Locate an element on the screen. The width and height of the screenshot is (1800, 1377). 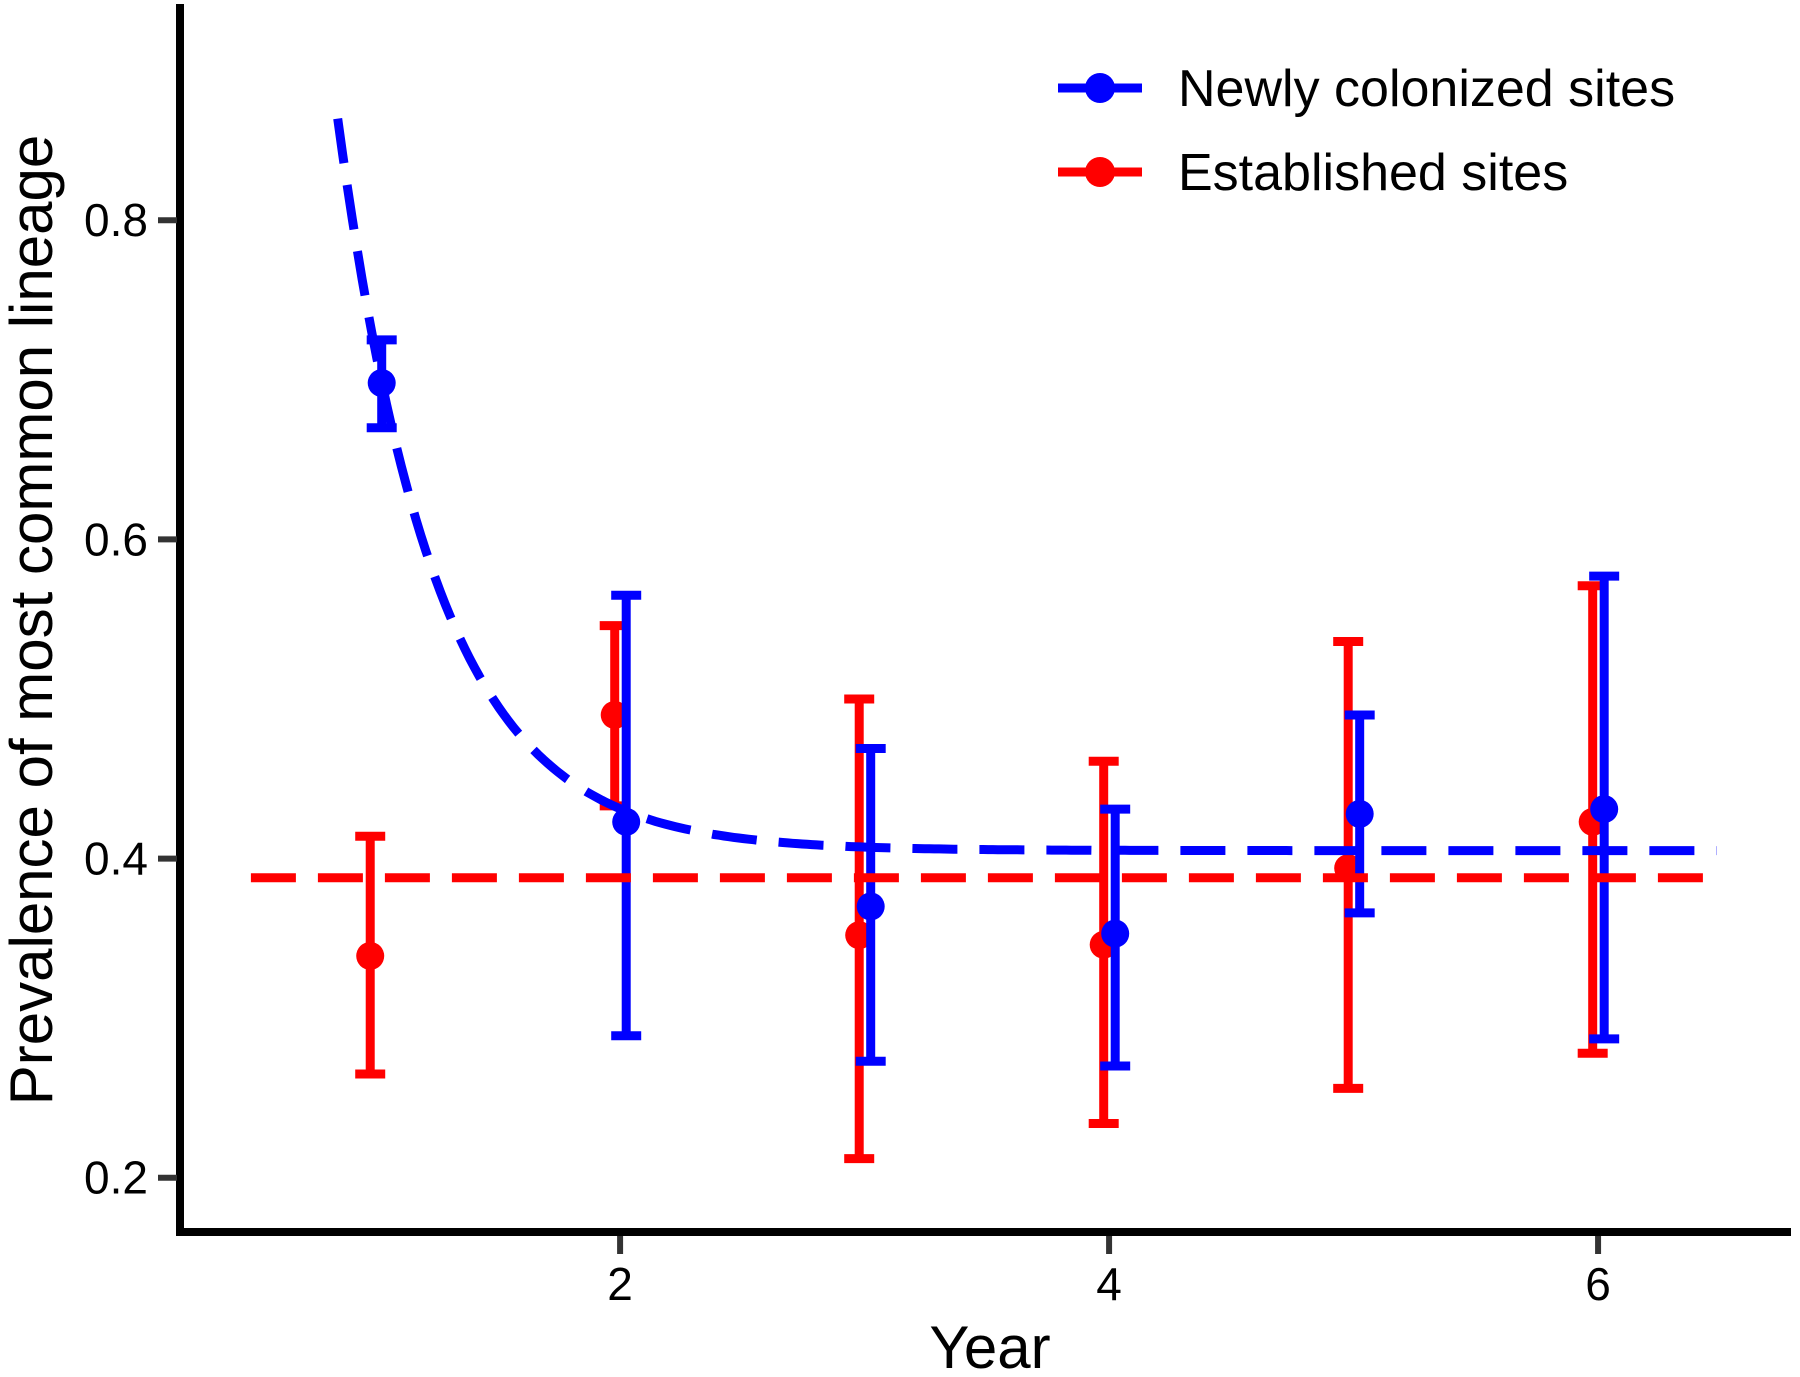
x-tick-label: 2 is located at coordinates (620, 1284).